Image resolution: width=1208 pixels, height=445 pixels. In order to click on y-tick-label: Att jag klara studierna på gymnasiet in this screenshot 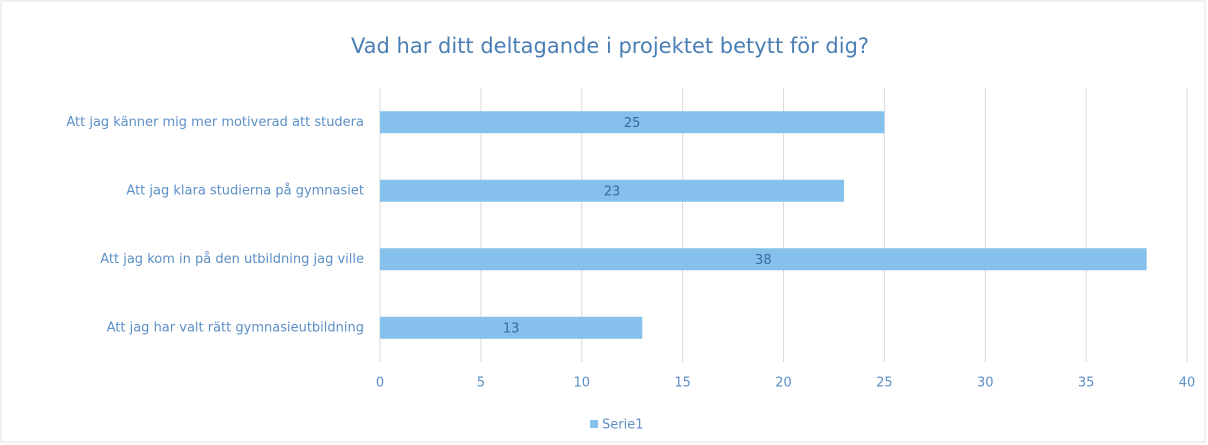, I will do `click(245, 190)`.